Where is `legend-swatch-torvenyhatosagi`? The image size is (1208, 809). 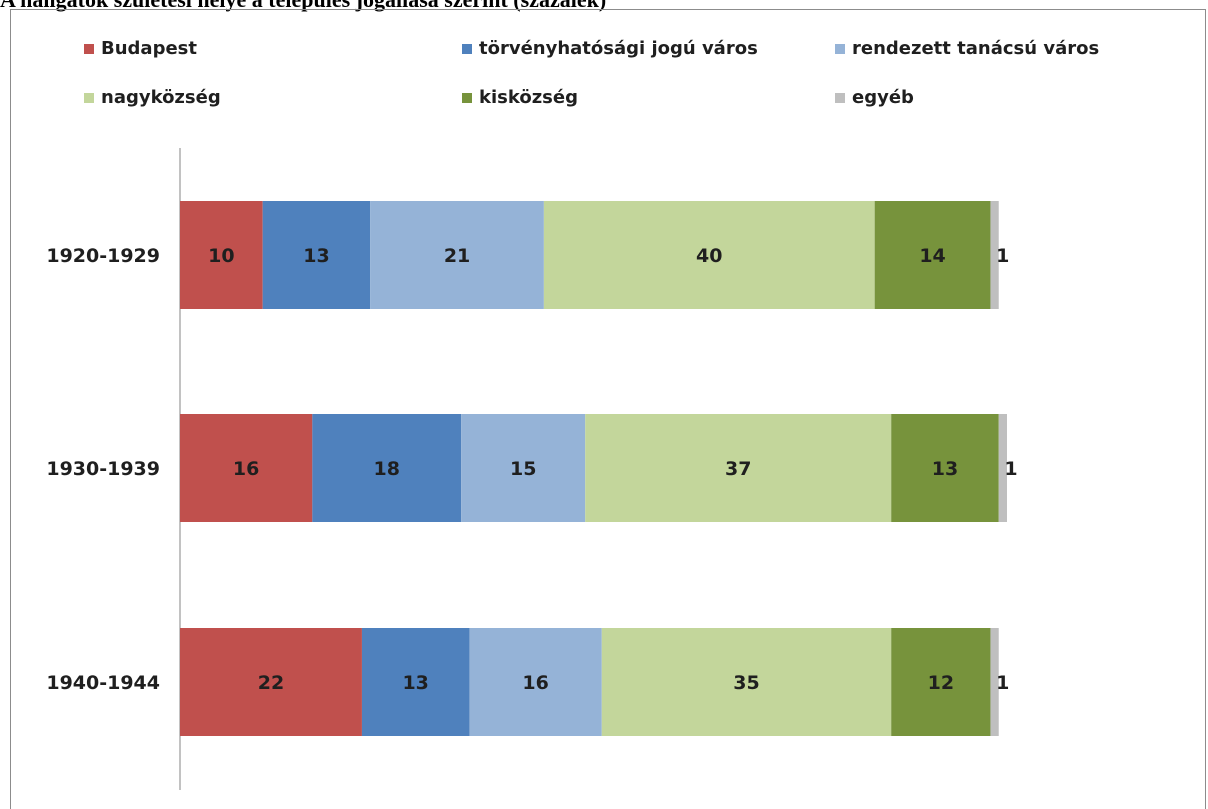 legend-swatch-torvenyhatosagi is located at coordinates (467, 48).